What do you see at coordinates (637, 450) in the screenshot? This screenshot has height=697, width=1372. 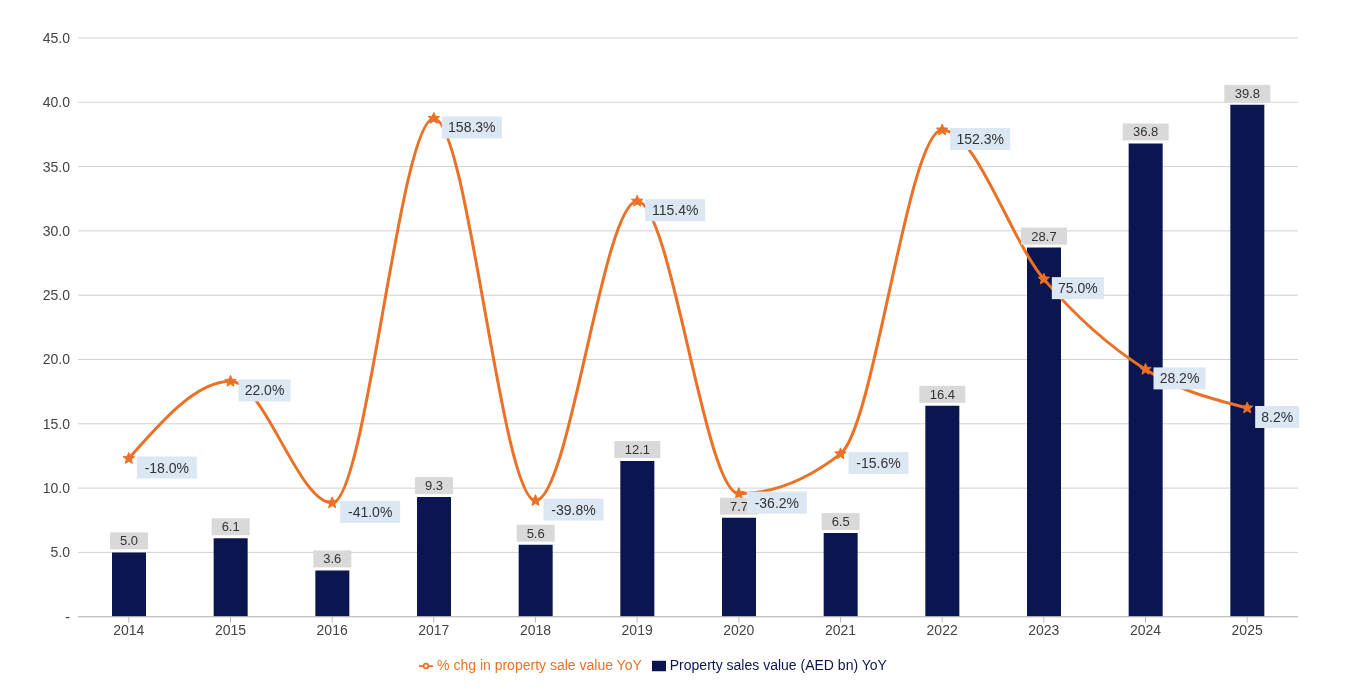 I see `data-label: 12.1` at bounding box center [637, 450].